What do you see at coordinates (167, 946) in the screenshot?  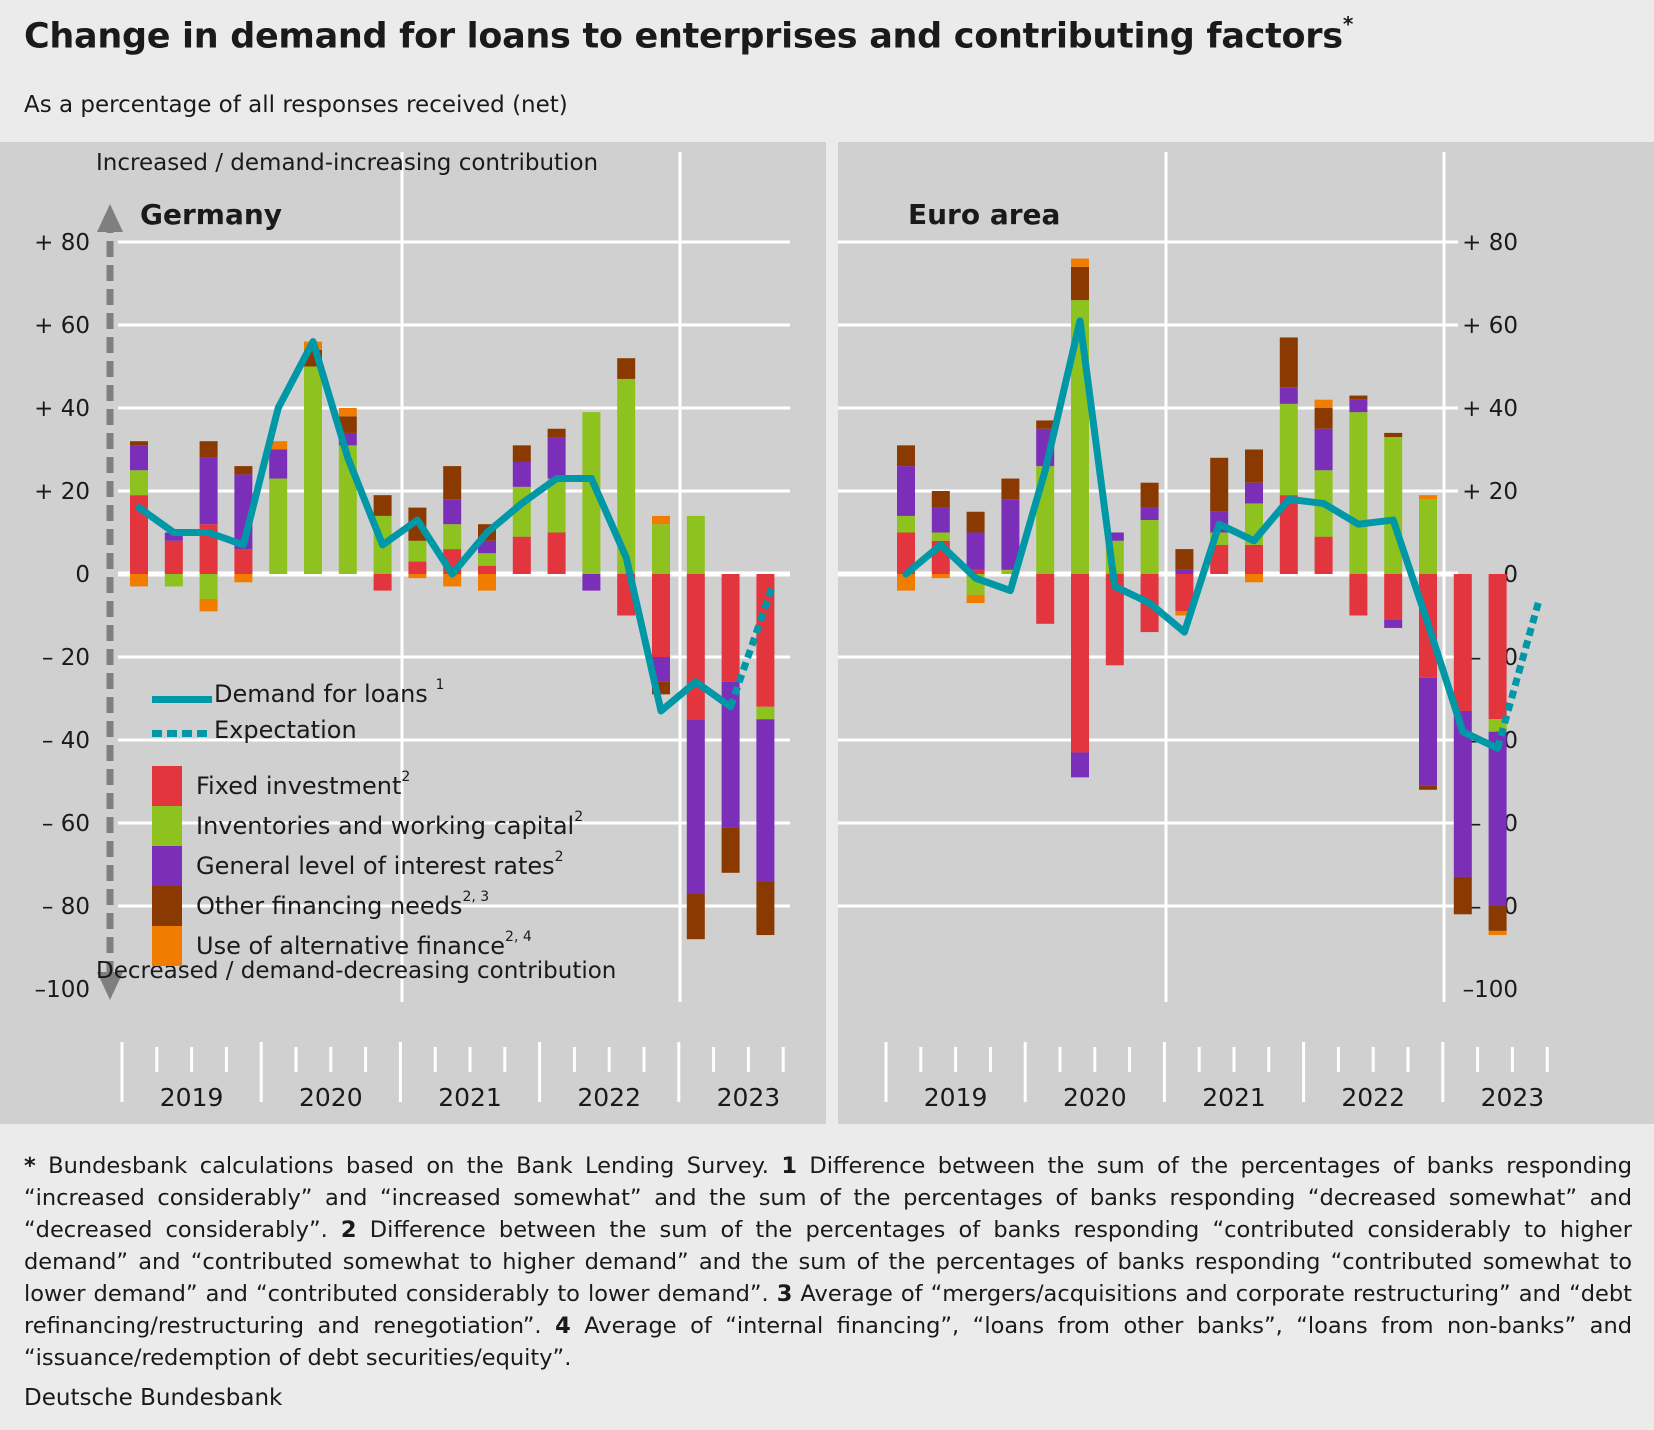 I see `legend-swatch-alternative` at bounding box center [167, 946].